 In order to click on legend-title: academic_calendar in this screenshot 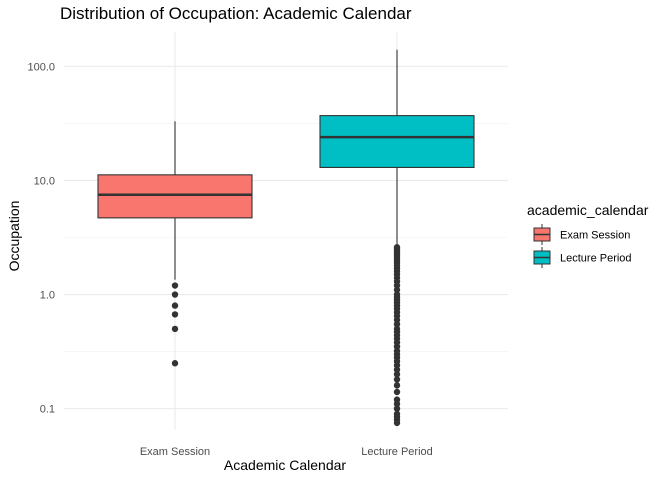, I will do `click(588, 210)`.